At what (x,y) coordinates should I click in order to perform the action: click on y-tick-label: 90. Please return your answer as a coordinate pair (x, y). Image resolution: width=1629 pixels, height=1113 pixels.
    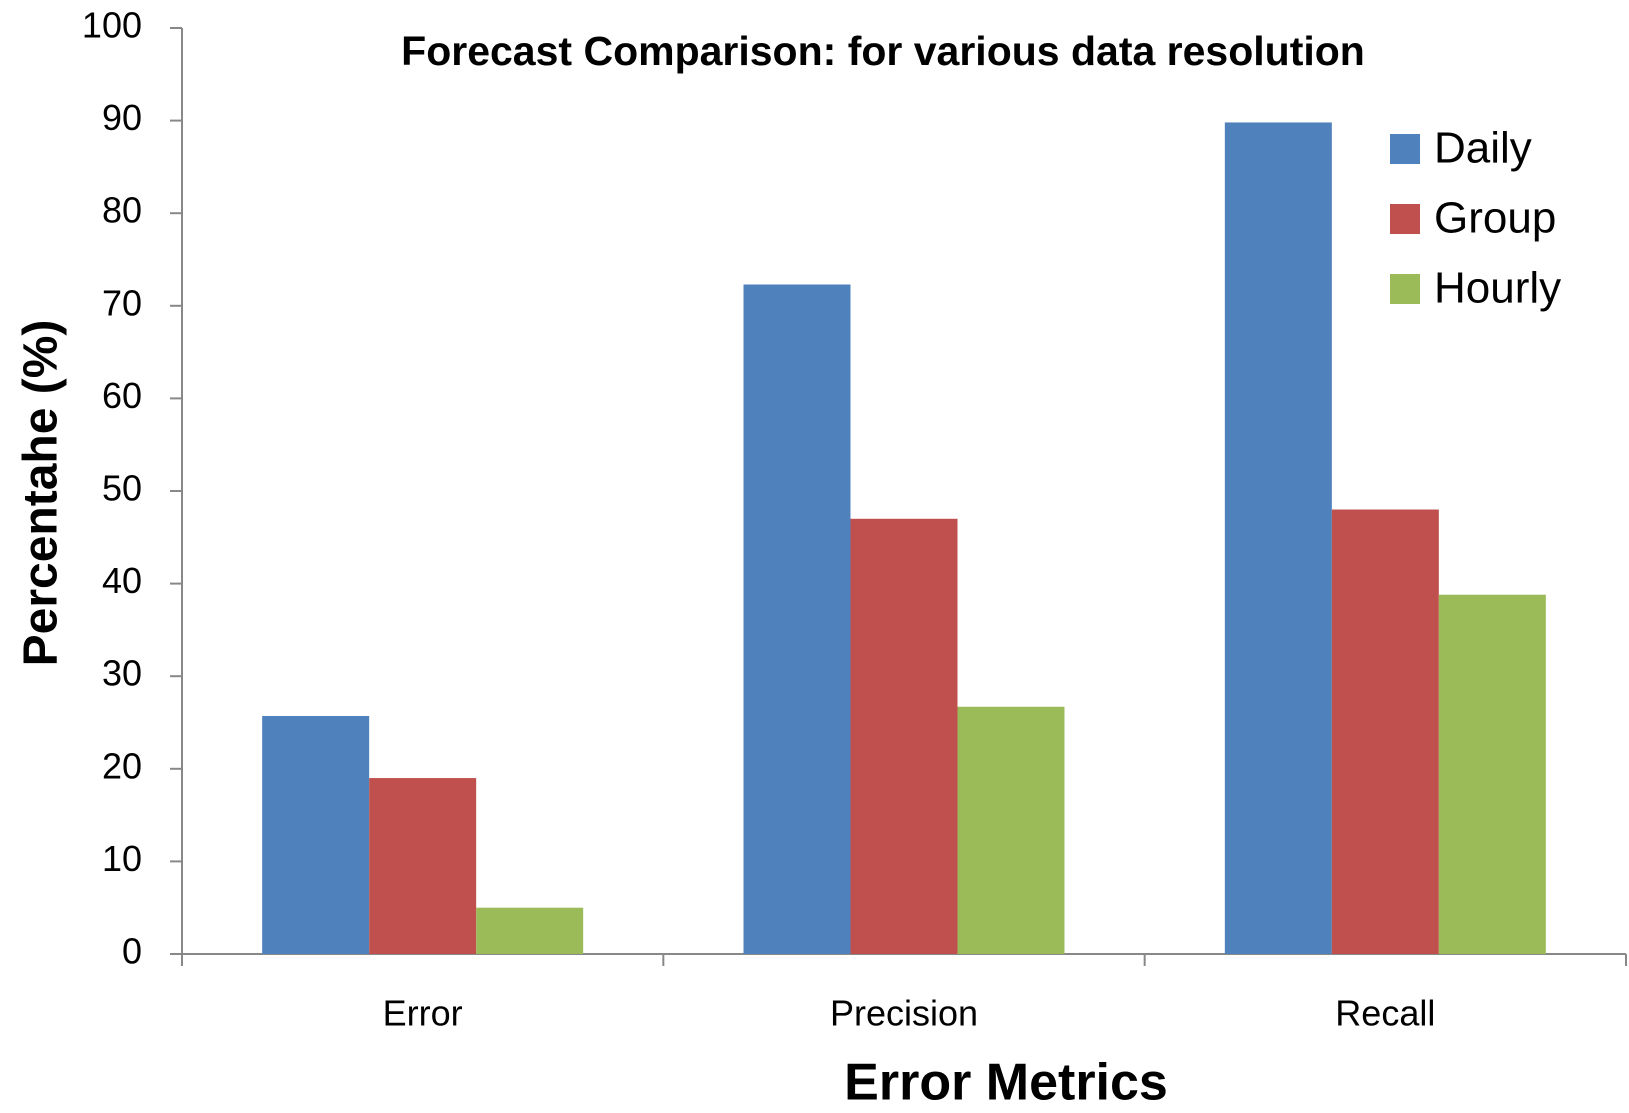
    Looking at the image, I should click on (122, 117).